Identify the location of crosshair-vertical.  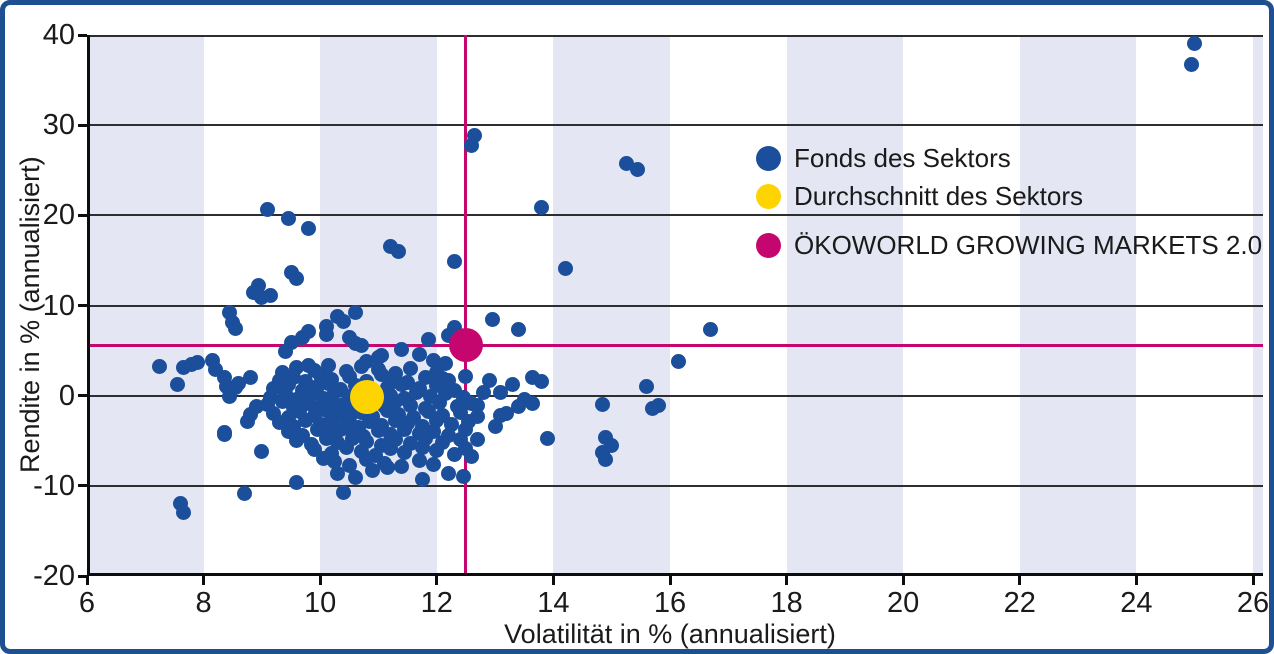
(466, 305).